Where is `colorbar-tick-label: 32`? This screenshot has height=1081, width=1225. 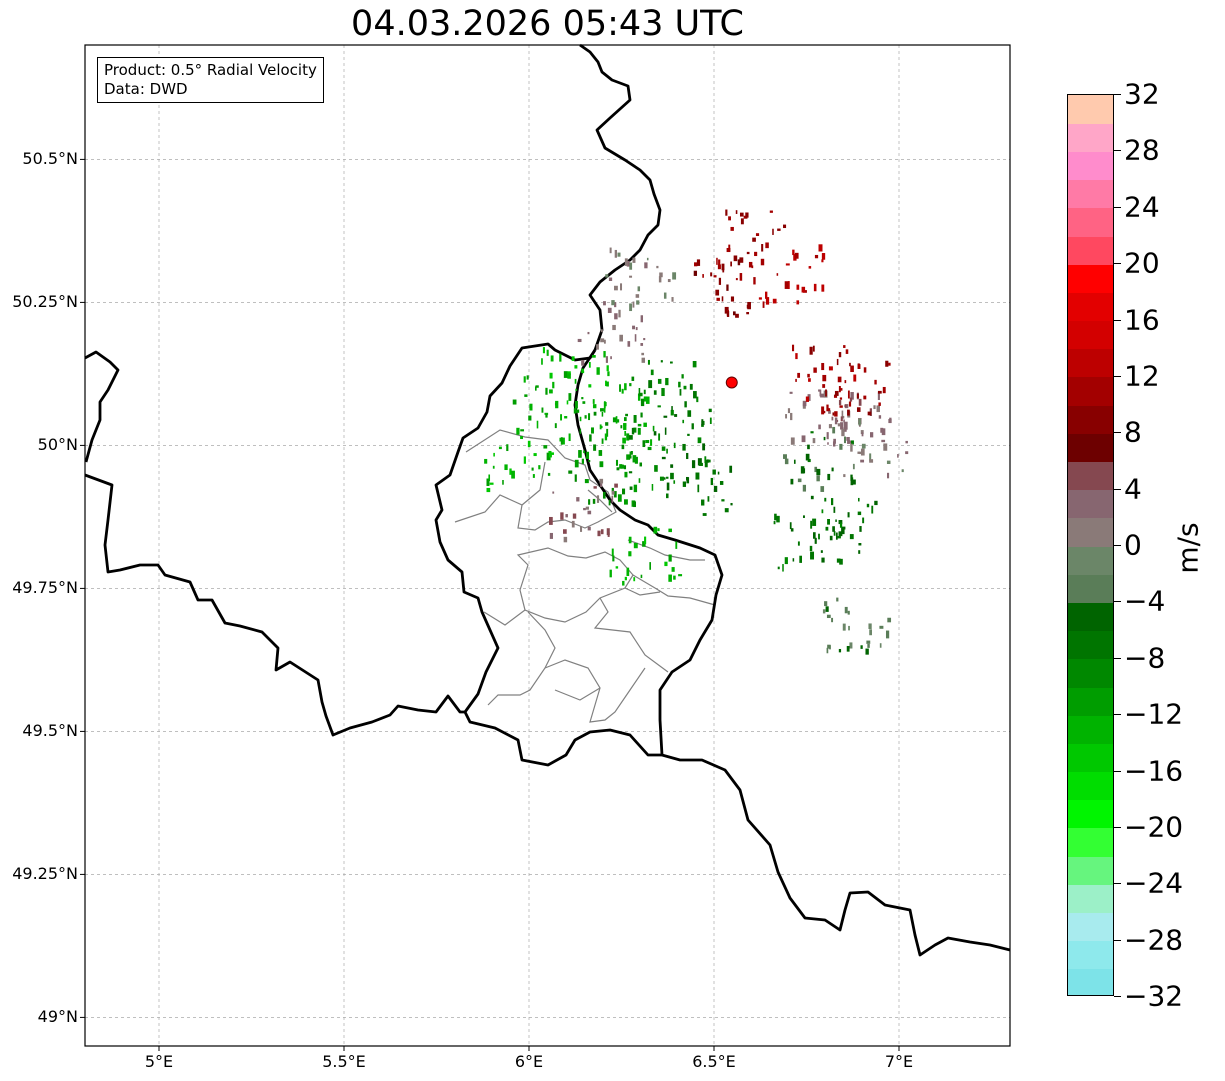 colorbar-tick-label: 32 is located at coordinates (1142, 94).